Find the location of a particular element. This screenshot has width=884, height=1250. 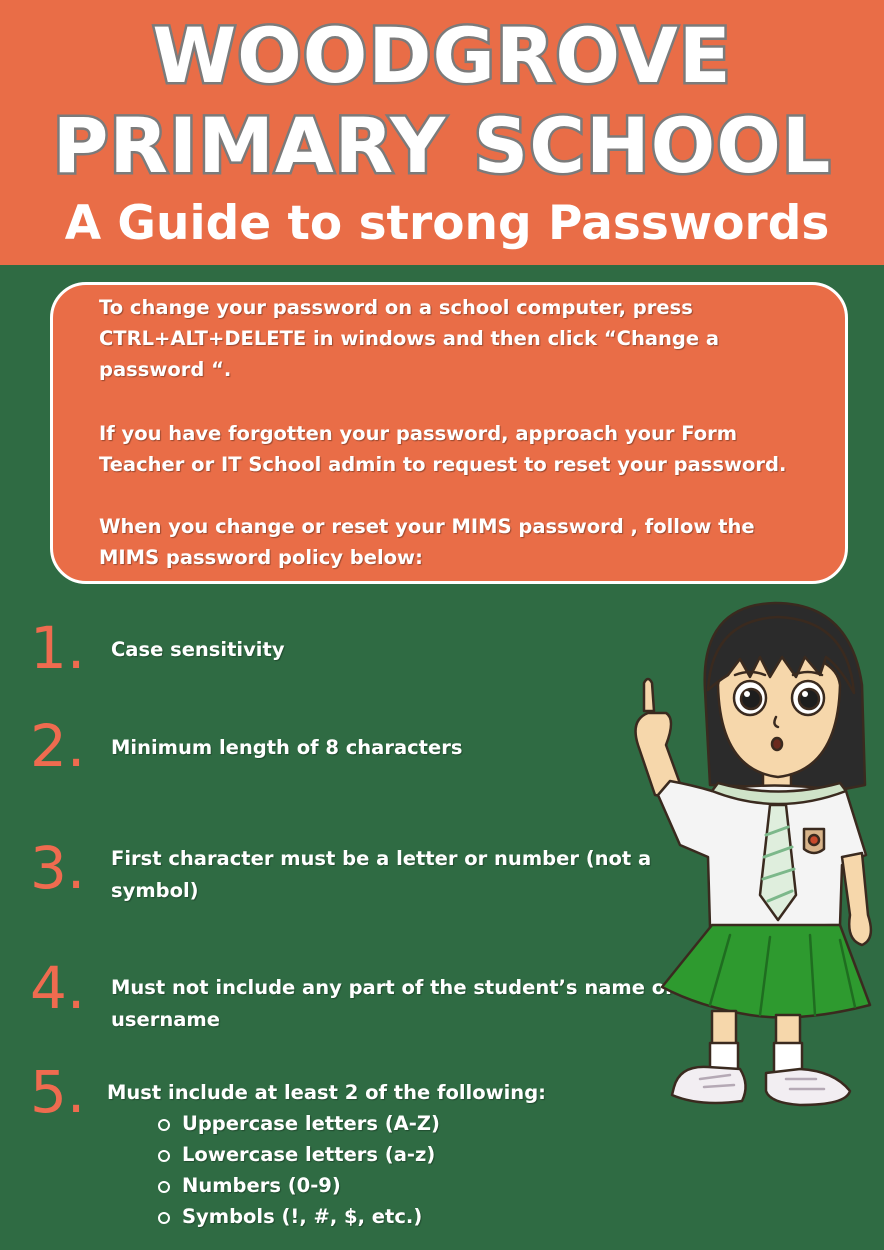

list-item-label: Numbers (0-9) is located at coordinates (261, 1185).